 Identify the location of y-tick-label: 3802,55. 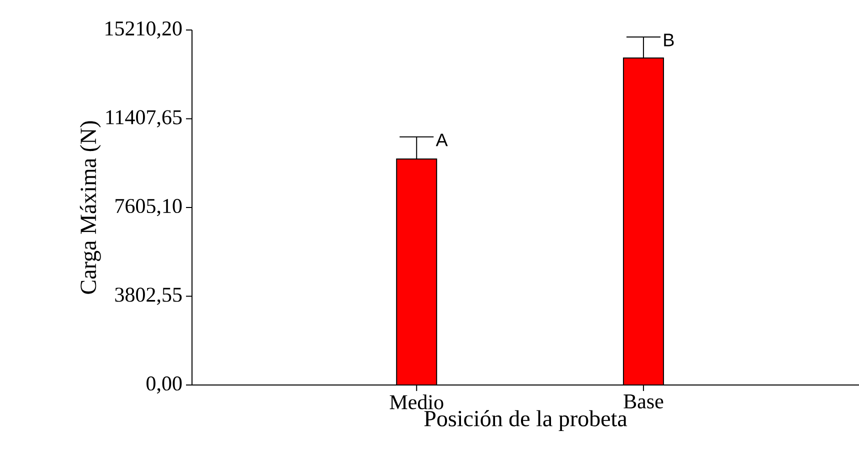
(148, 296).